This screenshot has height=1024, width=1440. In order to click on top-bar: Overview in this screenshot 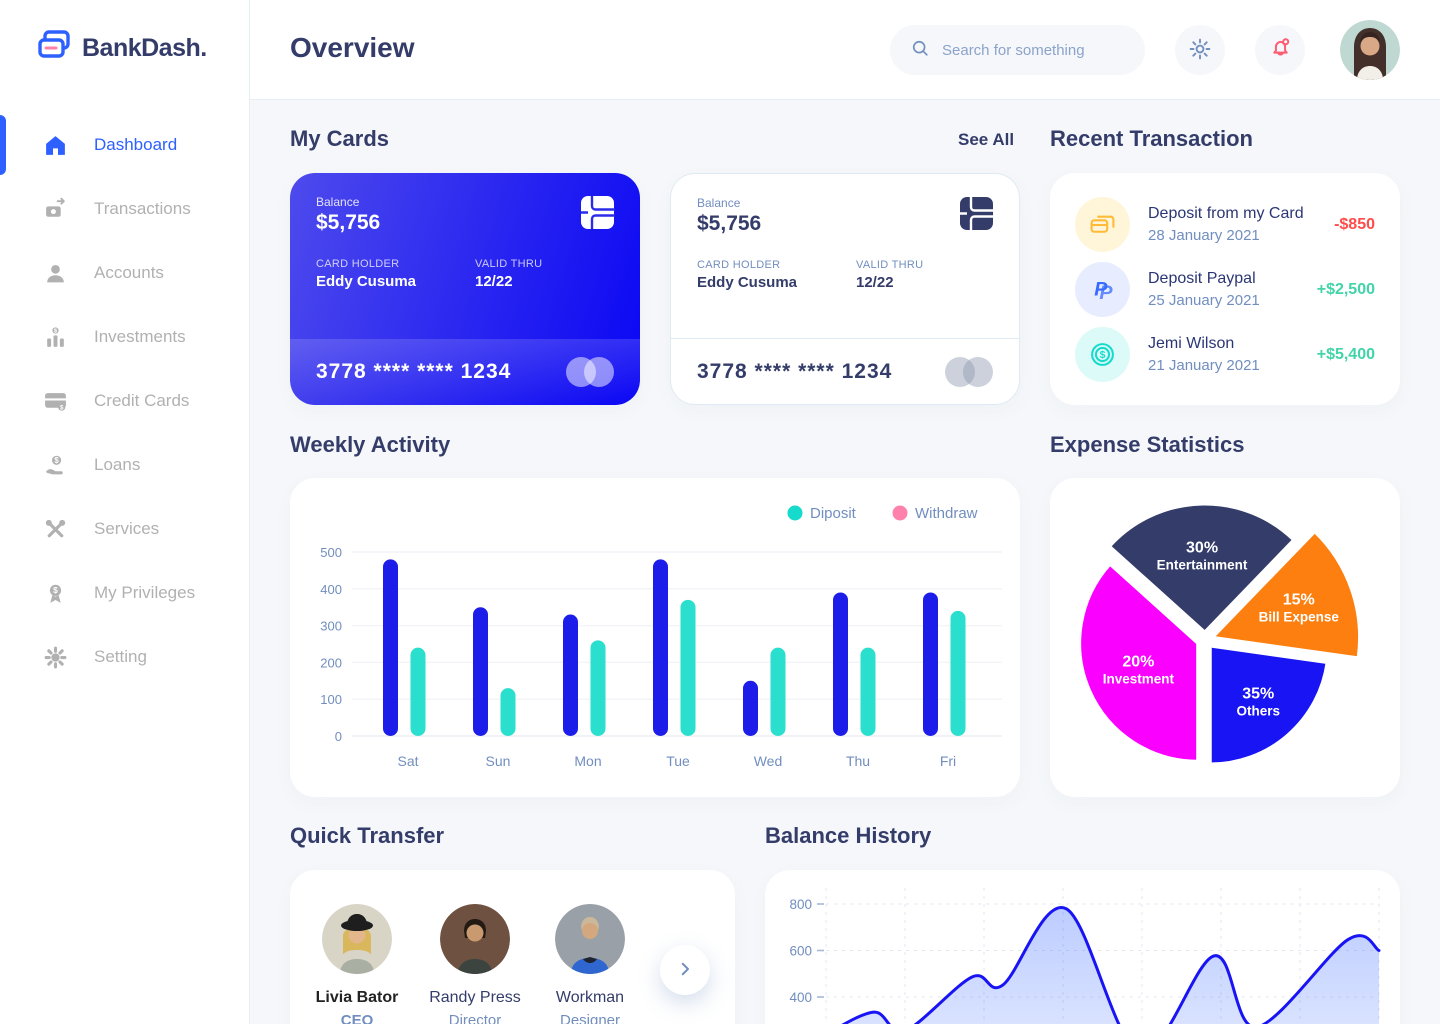, I will do `click(845, 50)`.